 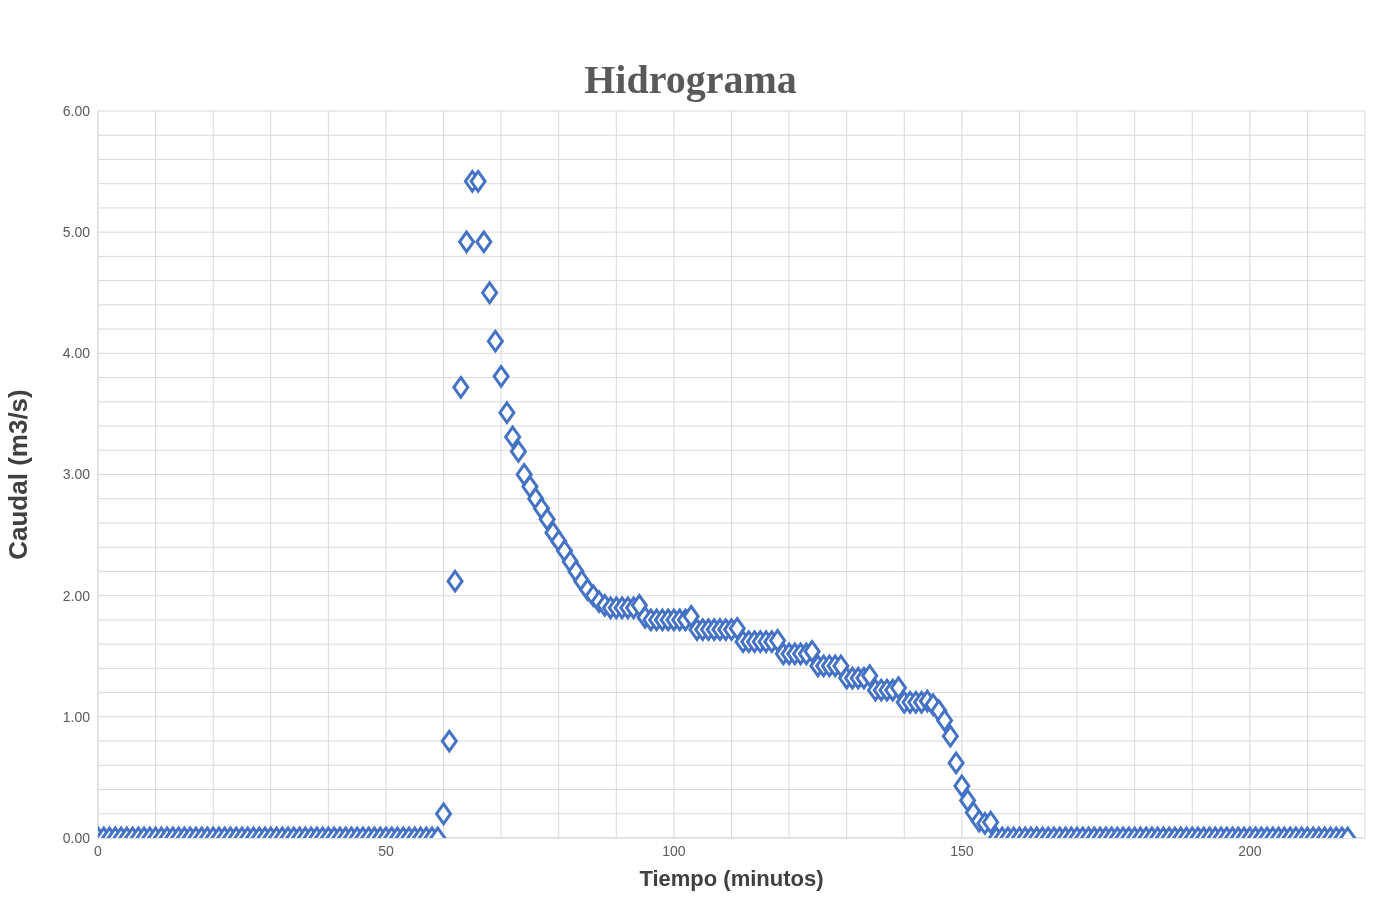 What do you see at coordinates (98, 850) in the screenshot?
I see `x-tick-label: 0` at bounding box center [98, 850].